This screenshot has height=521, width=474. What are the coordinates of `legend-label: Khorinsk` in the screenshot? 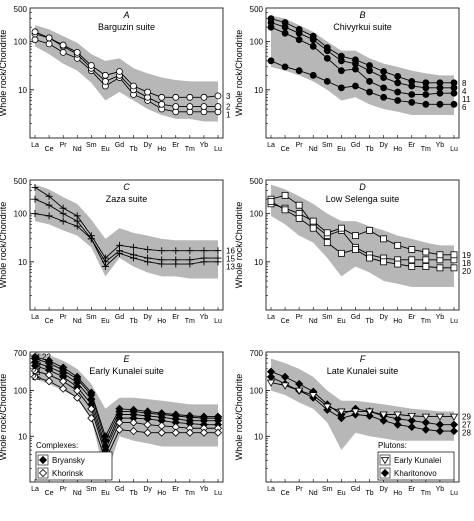 It's located at (68, 473).